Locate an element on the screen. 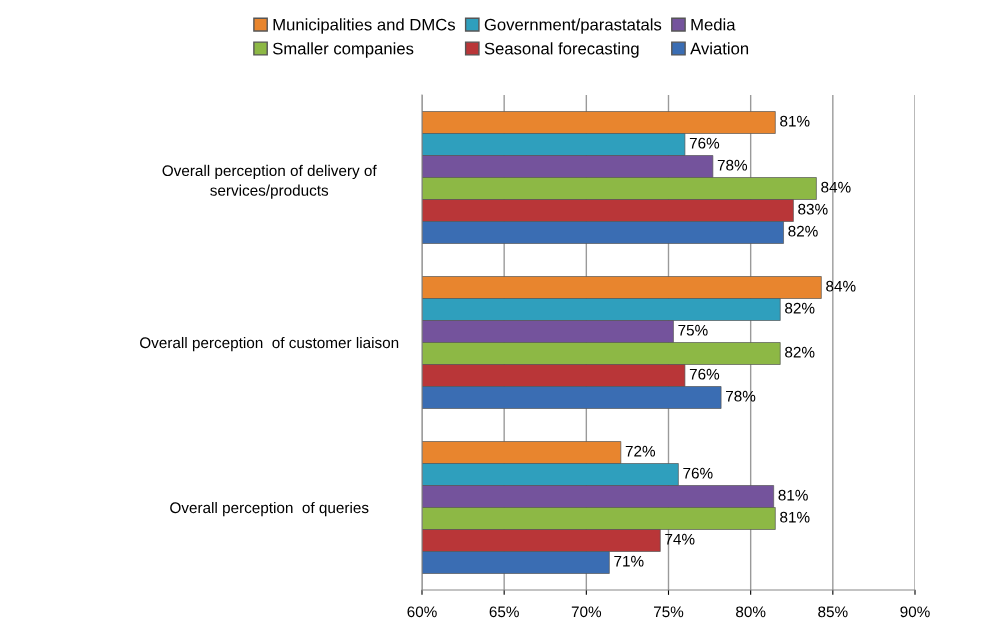  data-label: 74% is located at coordinates (680, 539).